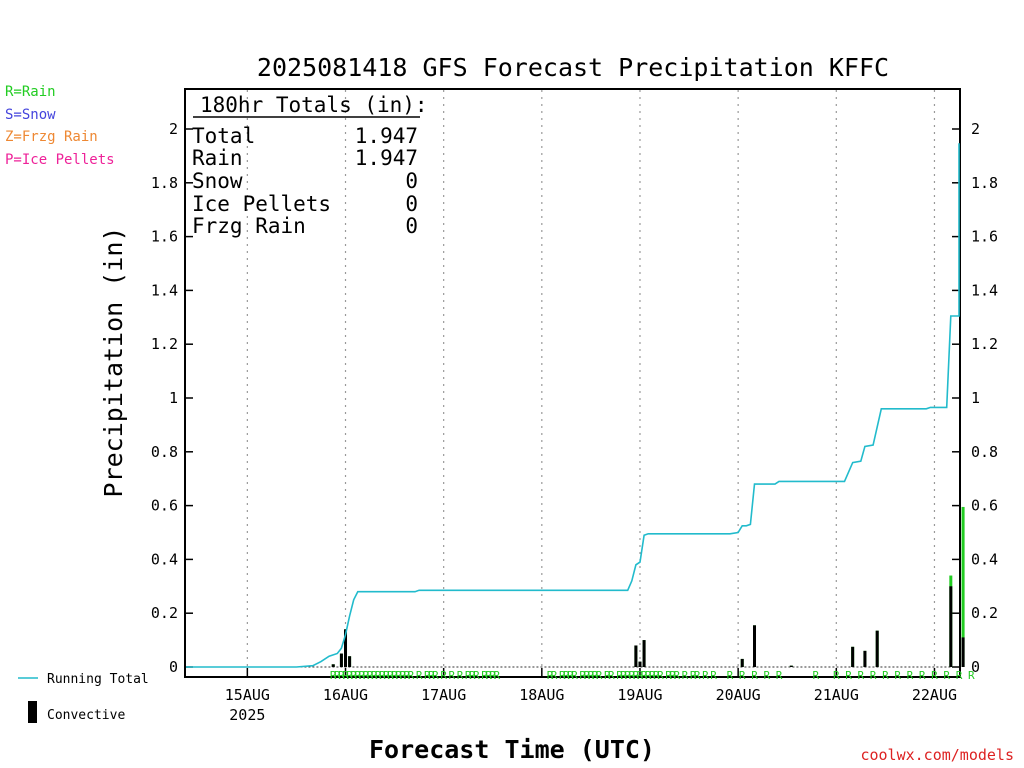 The image size is (1024, 768). What do you see at coordinates (173, 398) in the screenshot?
I see `y-tick-label-left: 1` at bounding box center [173, 398].